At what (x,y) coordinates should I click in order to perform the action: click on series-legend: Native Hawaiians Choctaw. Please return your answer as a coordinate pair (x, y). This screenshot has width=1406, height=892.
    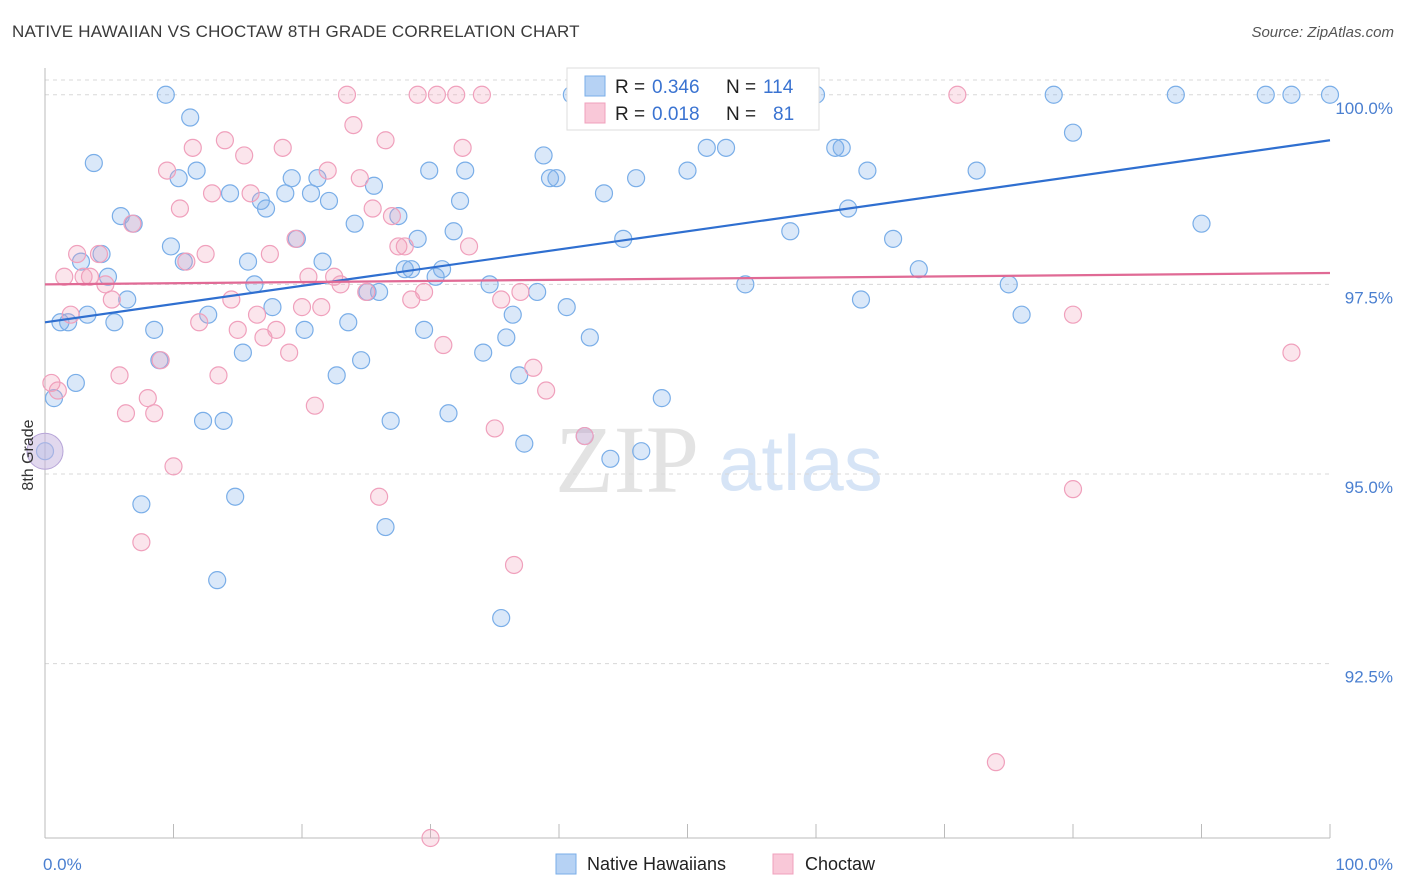
    Looking at the image, I should click on (715, 864).